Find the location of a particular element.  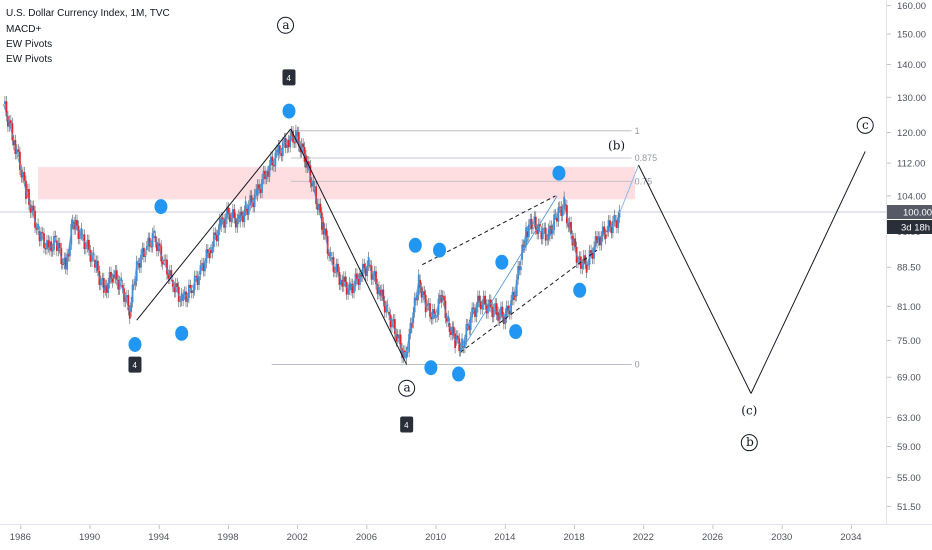

indicator-macd: MACD+ is located at coordinates (24, 29).